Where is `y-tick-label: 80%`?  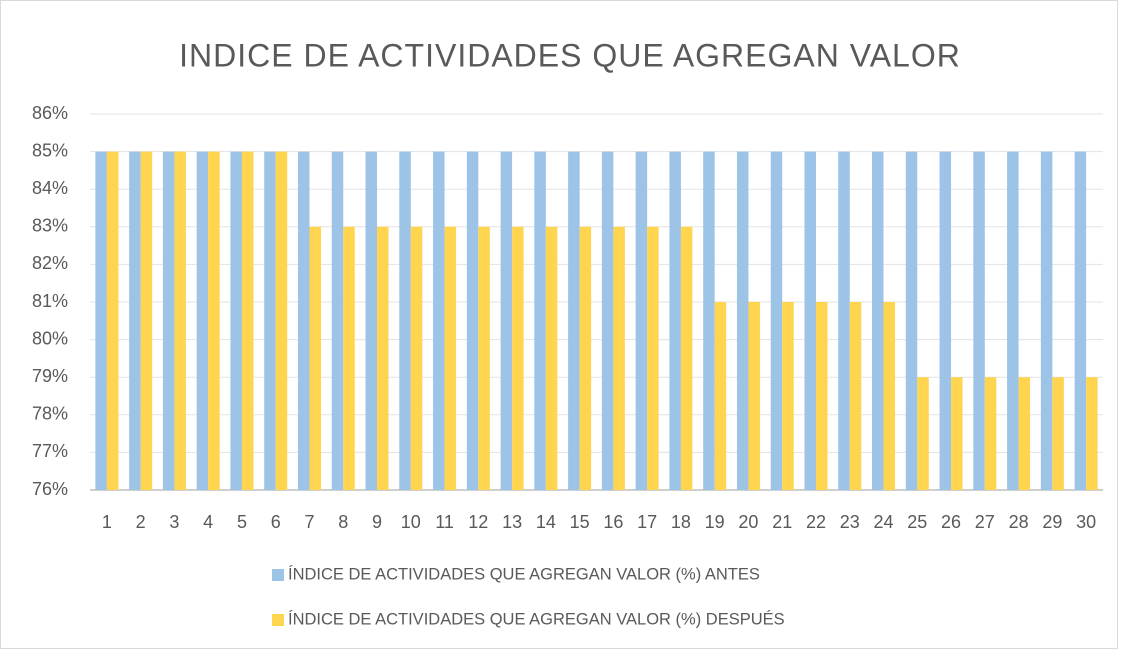
y-tick-label: 80% is located at coordinates (50, 338).